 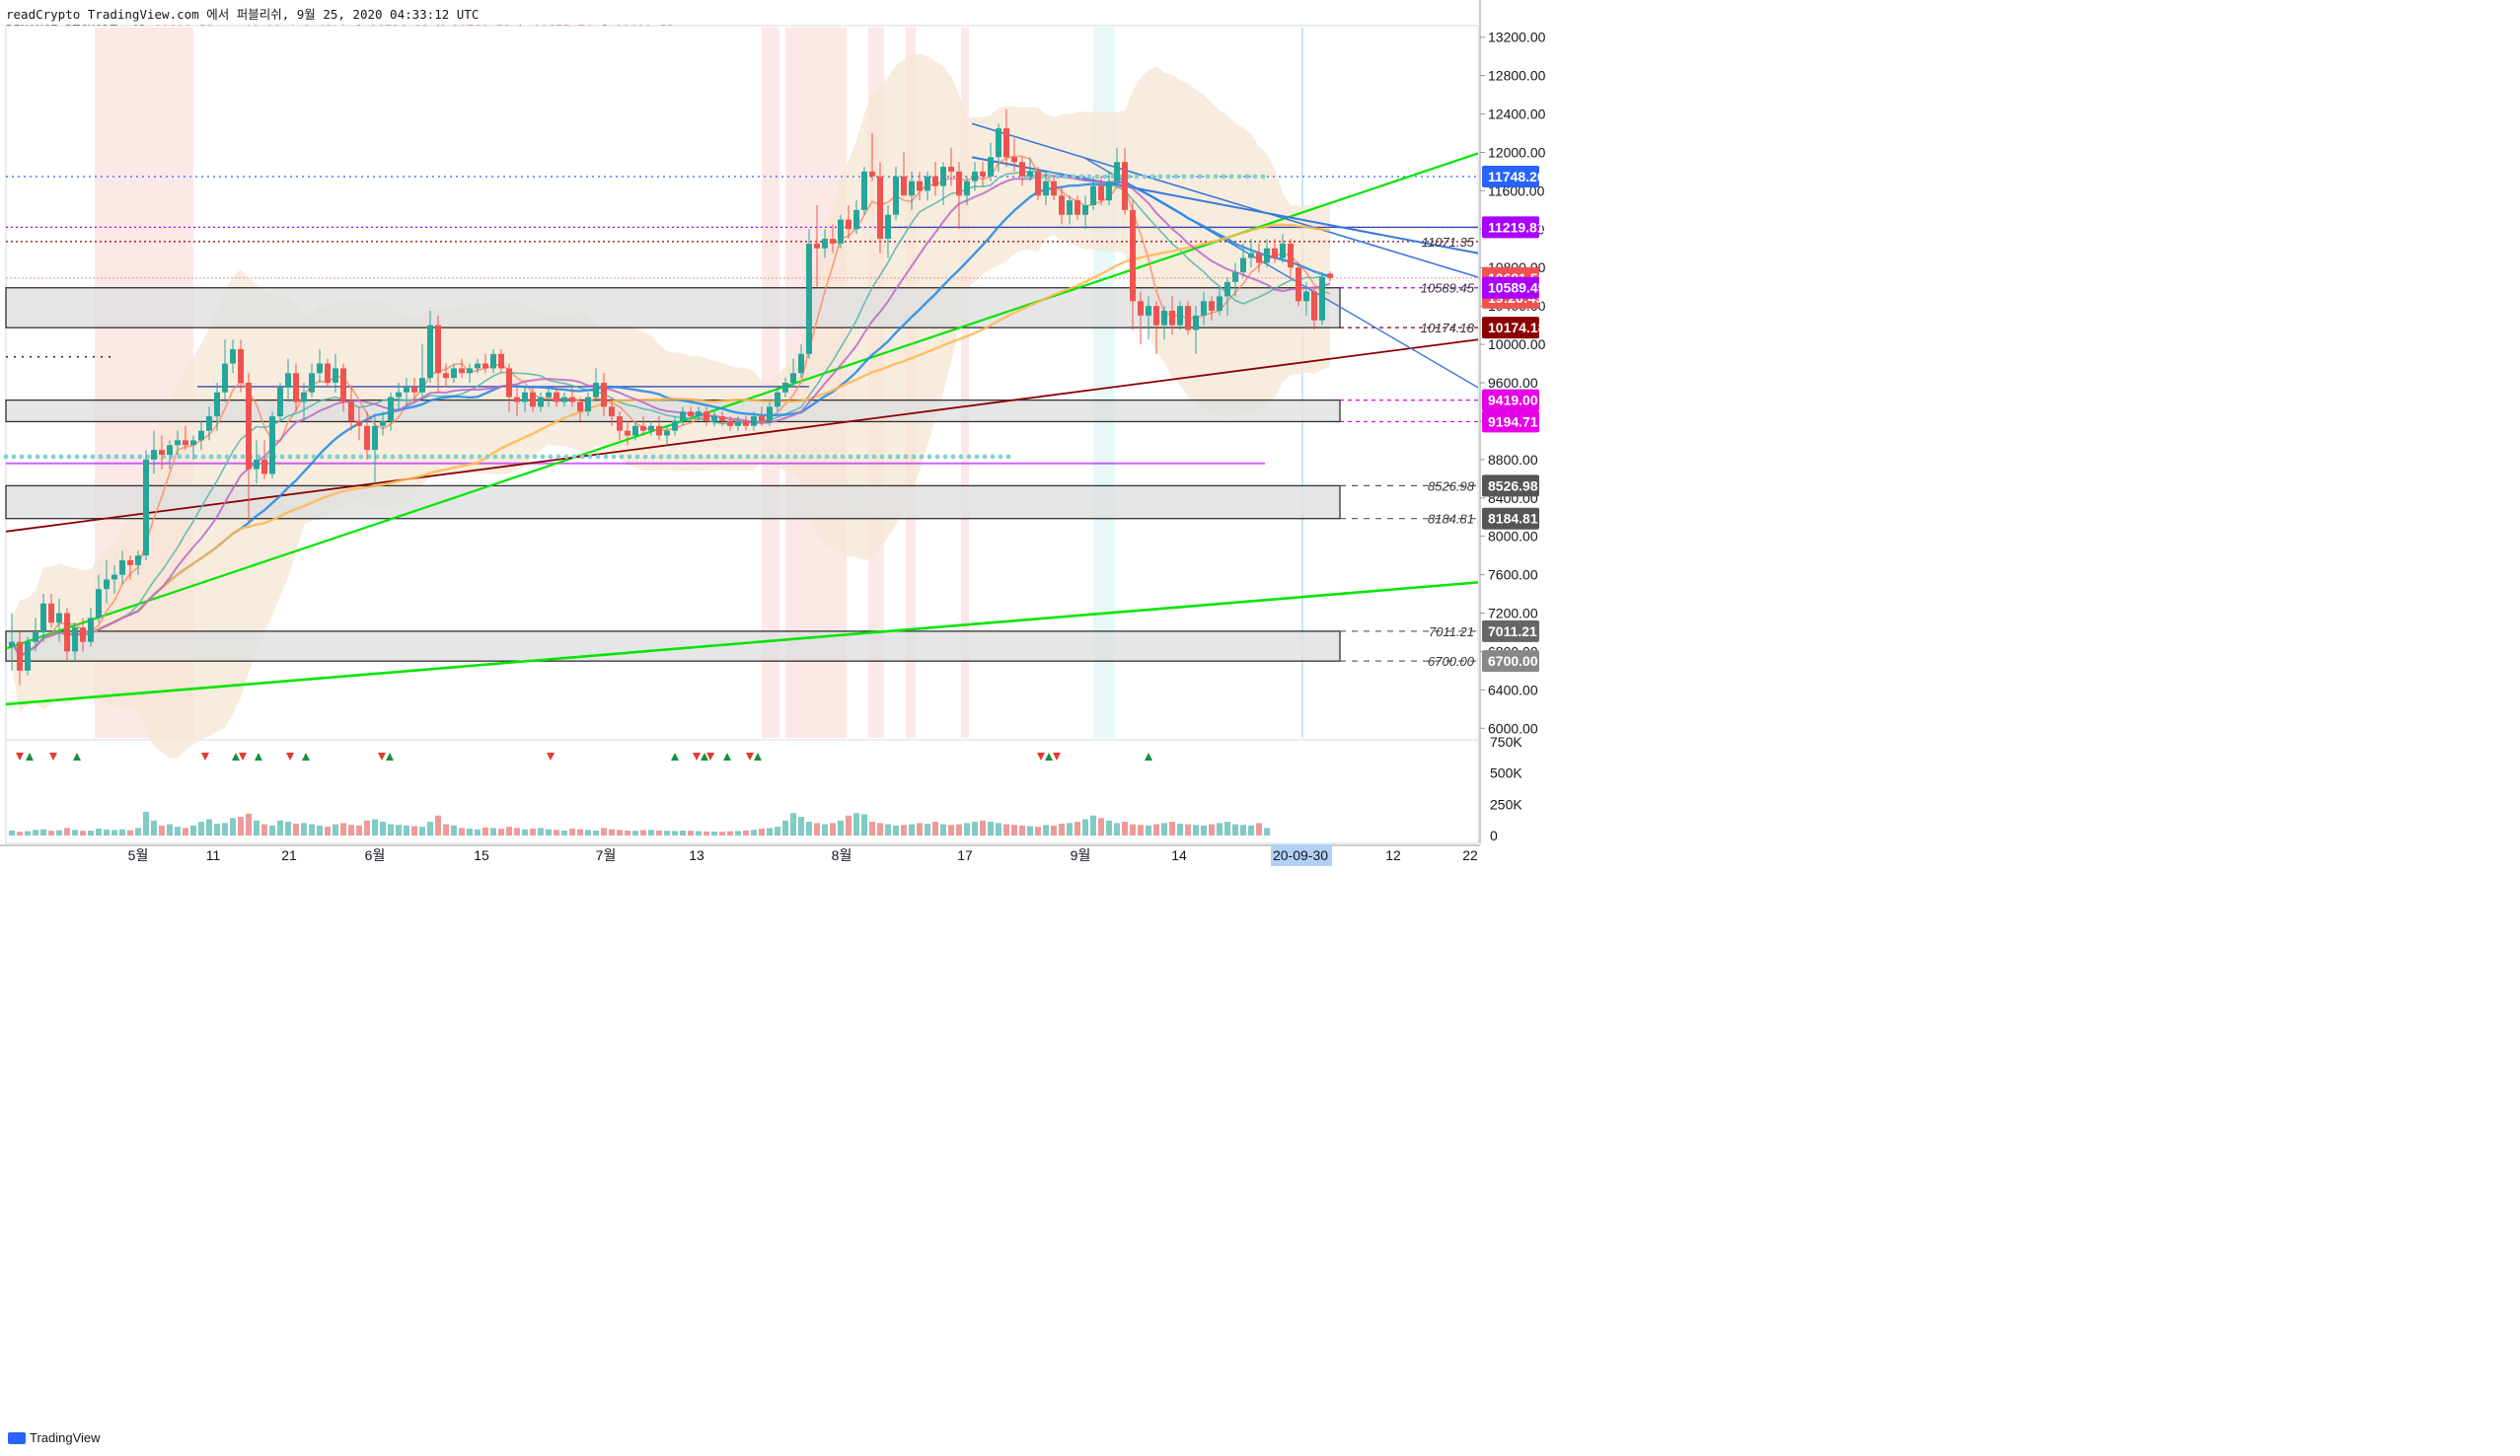 I want to click on price-tick-label: 13200.00, so click(x=1517, y=37).